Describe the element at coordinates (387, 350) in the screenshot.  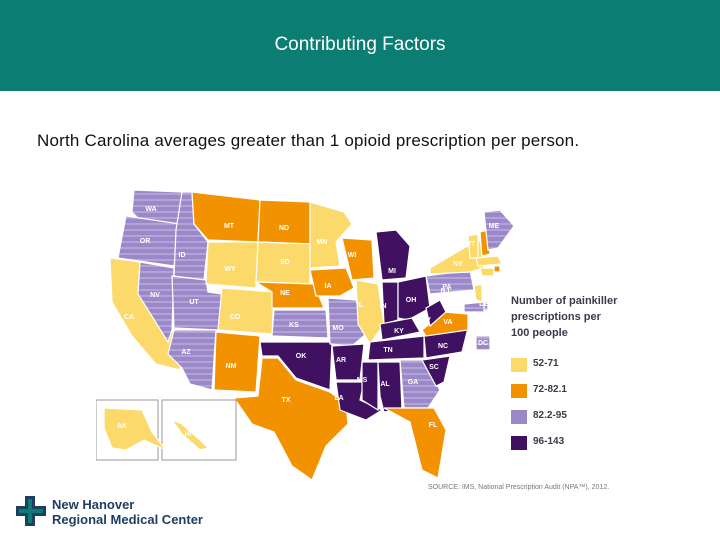
I see `state-label-tn: TN` at that location.